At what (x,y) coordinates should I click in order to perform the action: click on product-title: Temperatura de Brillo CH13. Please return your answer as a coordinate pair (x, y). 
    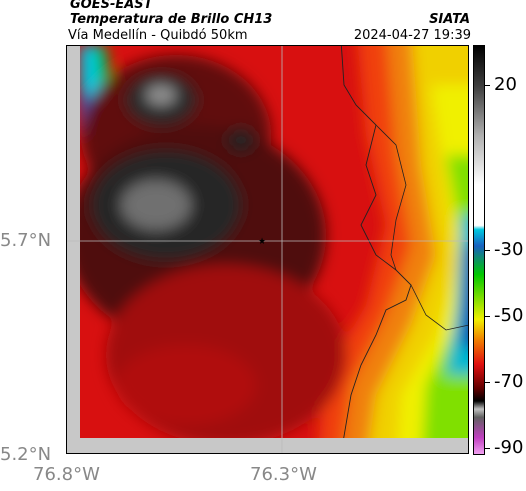
    Looking at the image, I should click on (171, 19).